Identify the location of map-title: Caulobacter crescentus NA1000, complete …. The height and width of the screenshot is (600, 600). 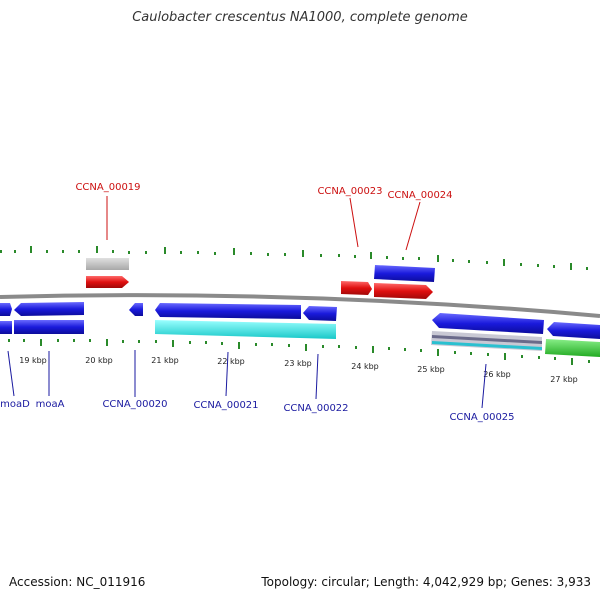
(300, 17).